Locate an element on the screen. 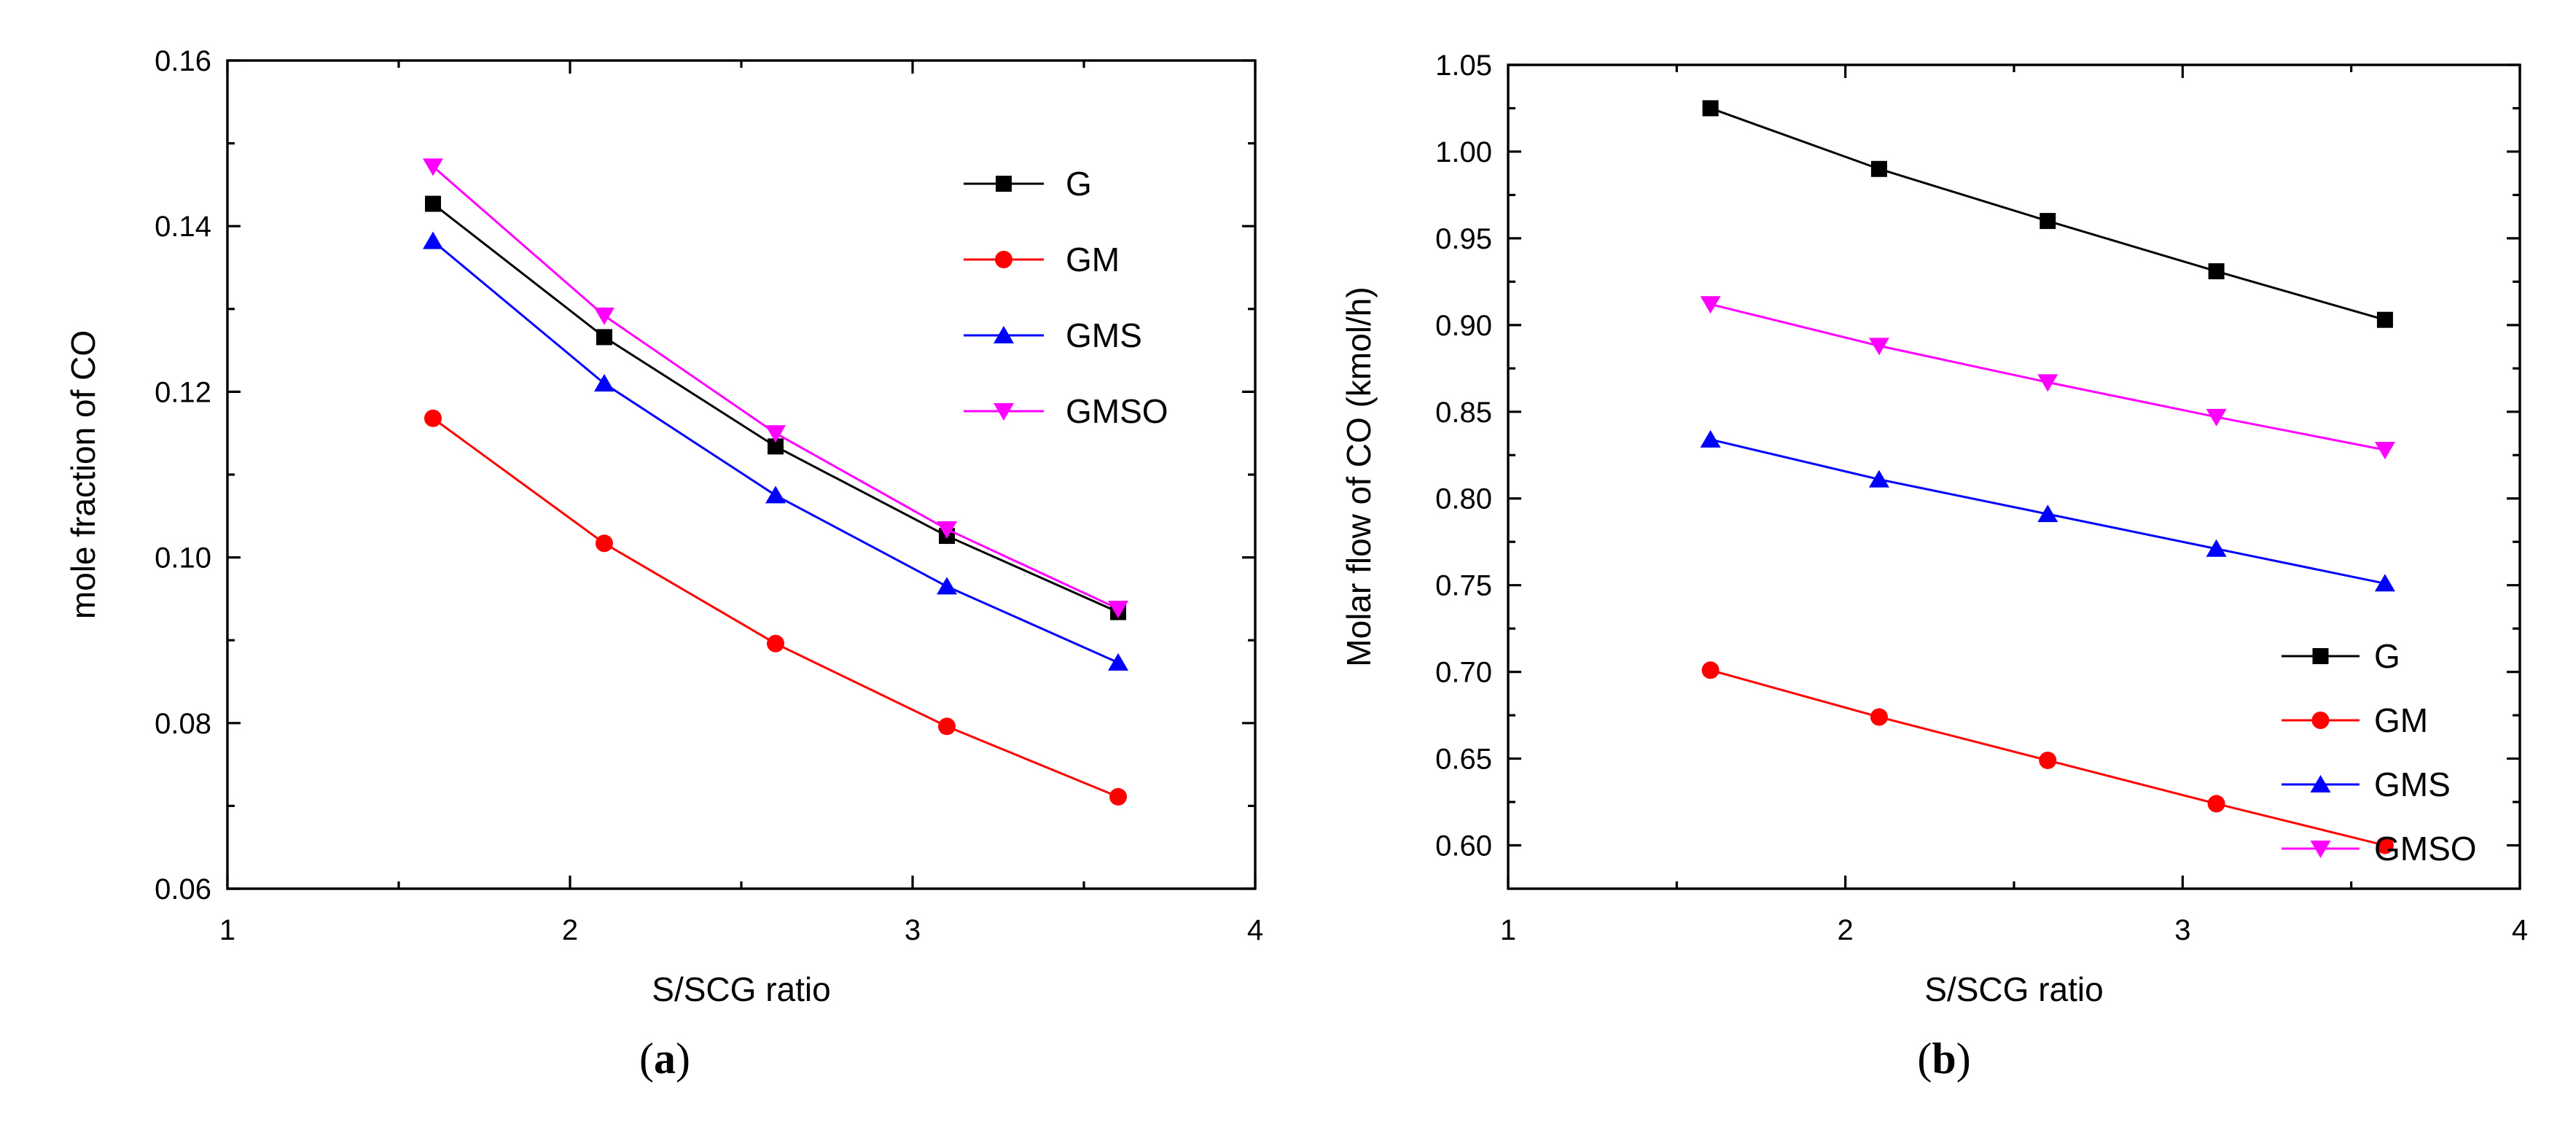 The image size is (2576, 1122). panel-caption: (a) is located at coordinates (664, 1059).